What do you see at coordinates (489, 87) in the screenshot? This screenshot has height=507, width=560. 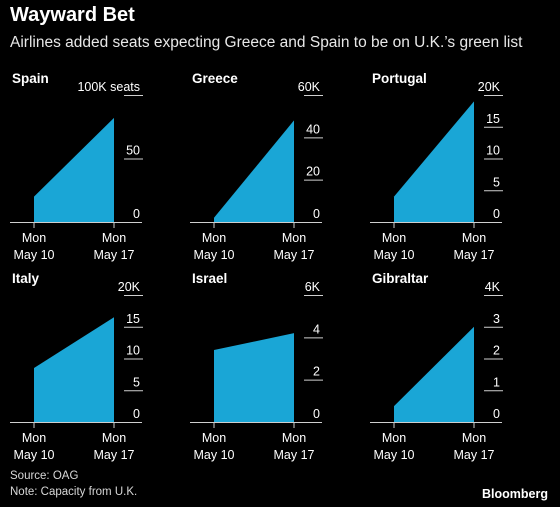 I see `portugal-ytick-label: 20K` at bounding box center [489, 87].